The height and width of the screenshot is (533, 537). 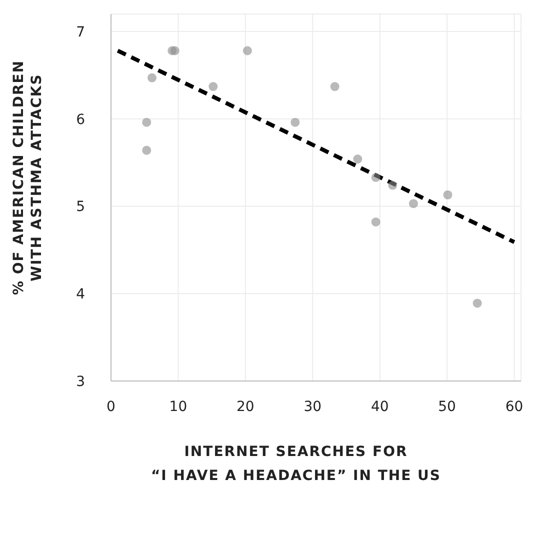 What do you see at coordinates (313, 406) in the screenshot?
I see `x-tick-label: 30` at bounding box center [313, 406].